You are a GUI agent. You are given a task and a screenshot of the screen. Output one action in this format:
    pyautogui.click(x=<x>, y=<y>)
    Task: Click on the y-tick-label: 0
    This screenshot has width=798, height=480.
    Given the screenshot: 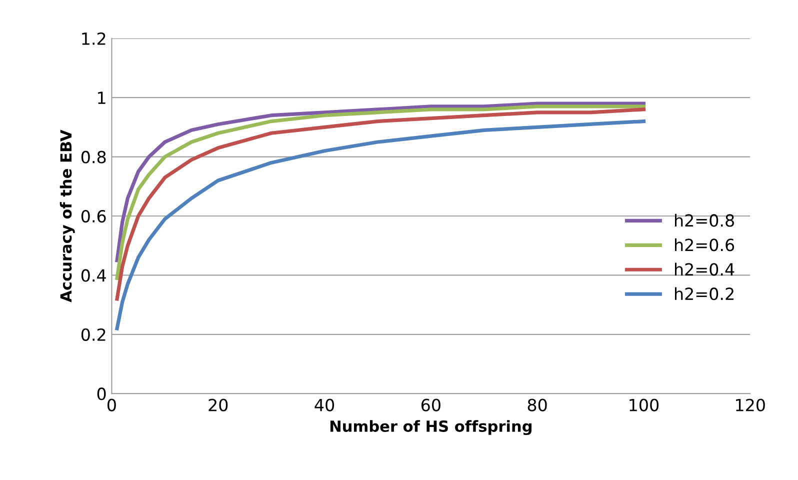 What is the action you would take?
    pyautogui.click(x=101, y=394)
    